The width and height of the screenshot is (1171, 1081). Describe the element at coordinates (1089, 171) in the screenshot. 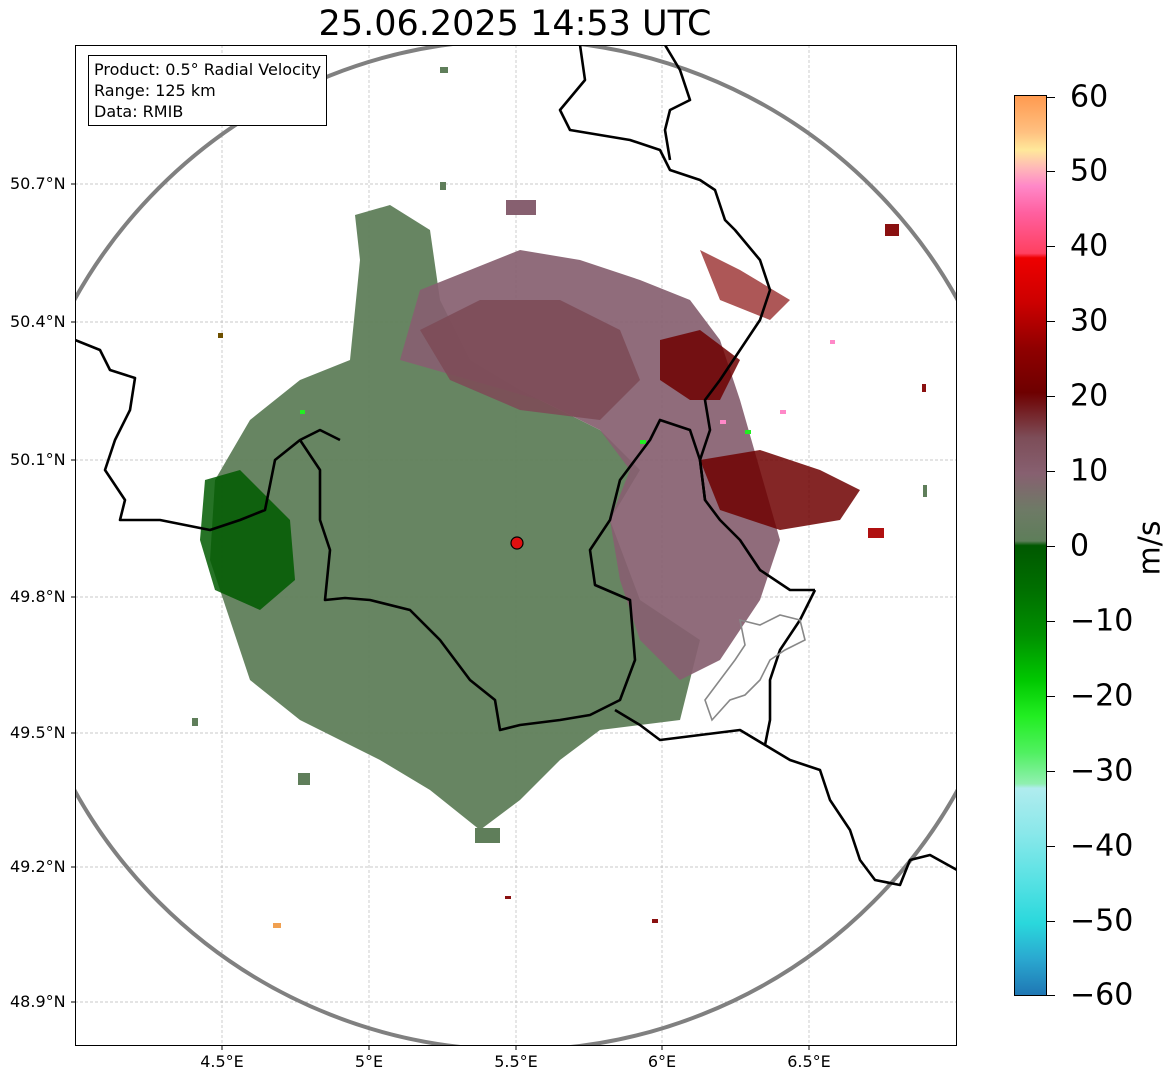

I see `colorbar-tick: 50` at that location.